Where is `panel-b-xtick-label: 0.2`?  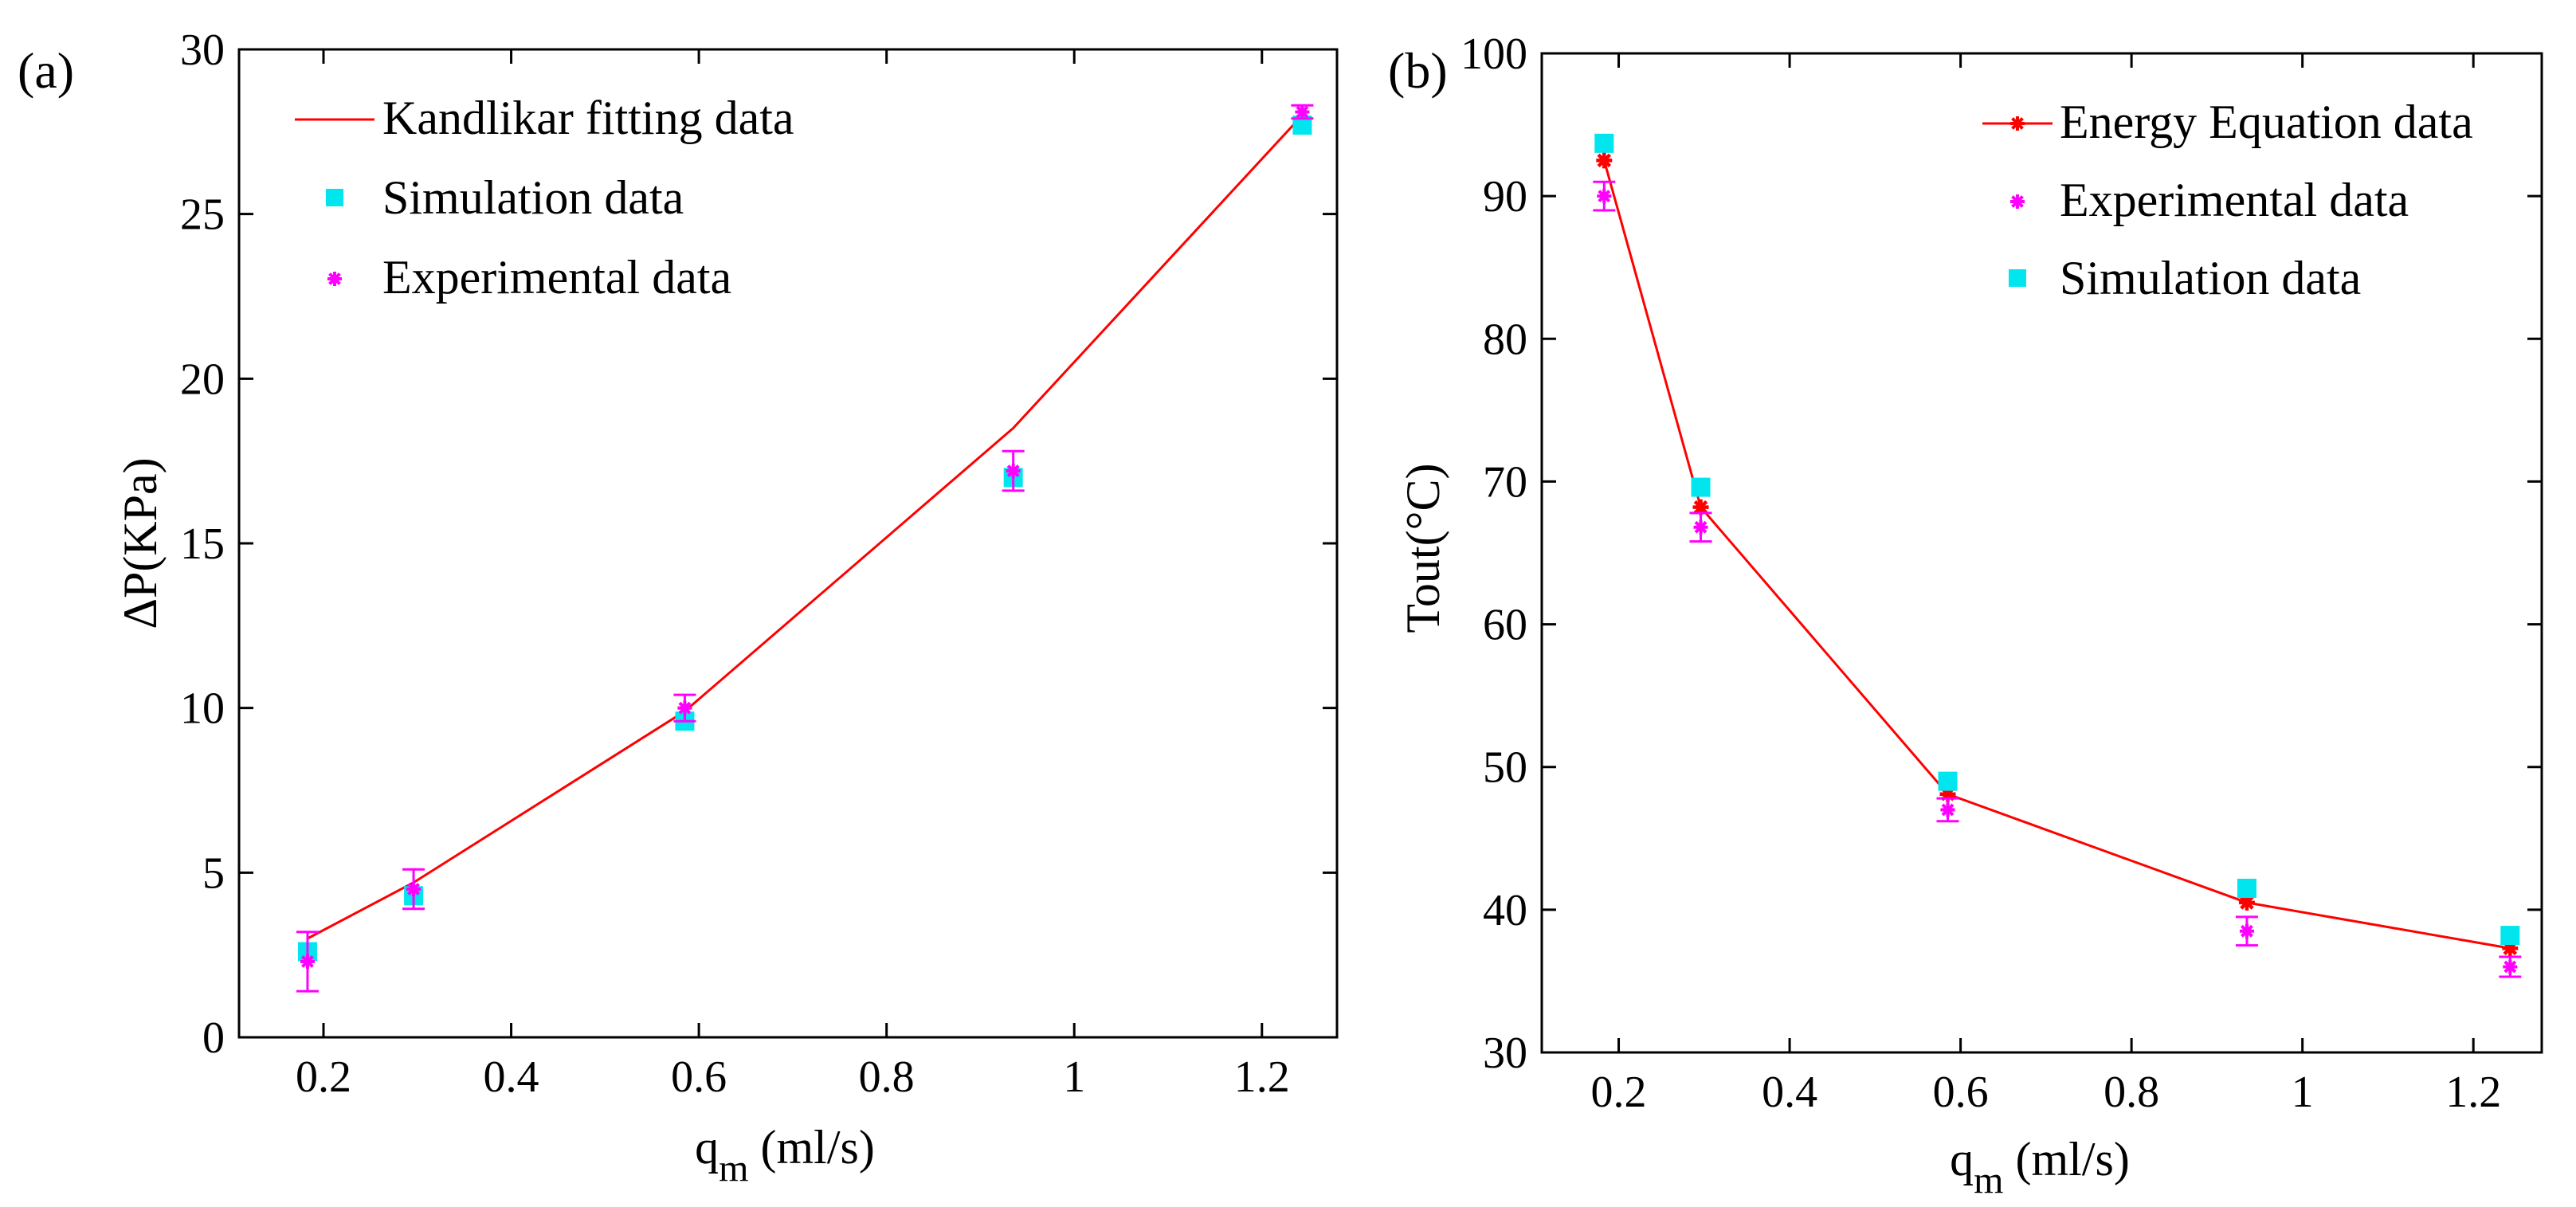 panel-b-xtick-label: 0.2 is located at coordinates (1619, 1093).